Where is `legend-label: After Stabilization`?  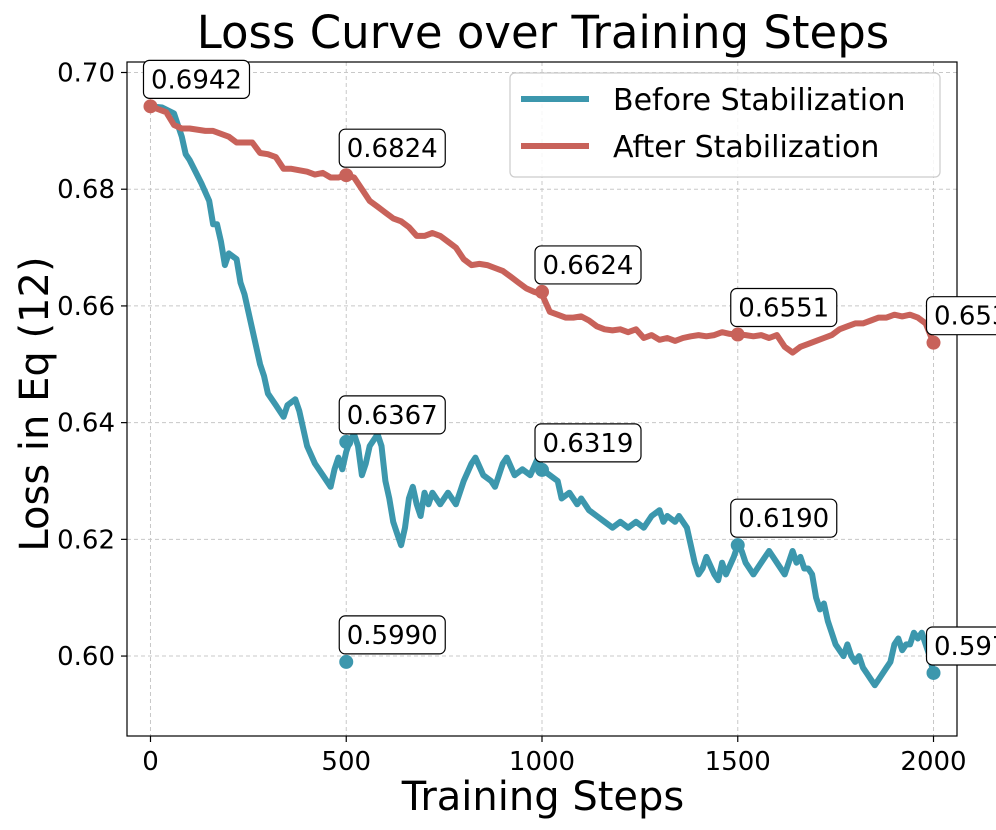
legend-label: After Stabilization is located at coordinates (746, 147).